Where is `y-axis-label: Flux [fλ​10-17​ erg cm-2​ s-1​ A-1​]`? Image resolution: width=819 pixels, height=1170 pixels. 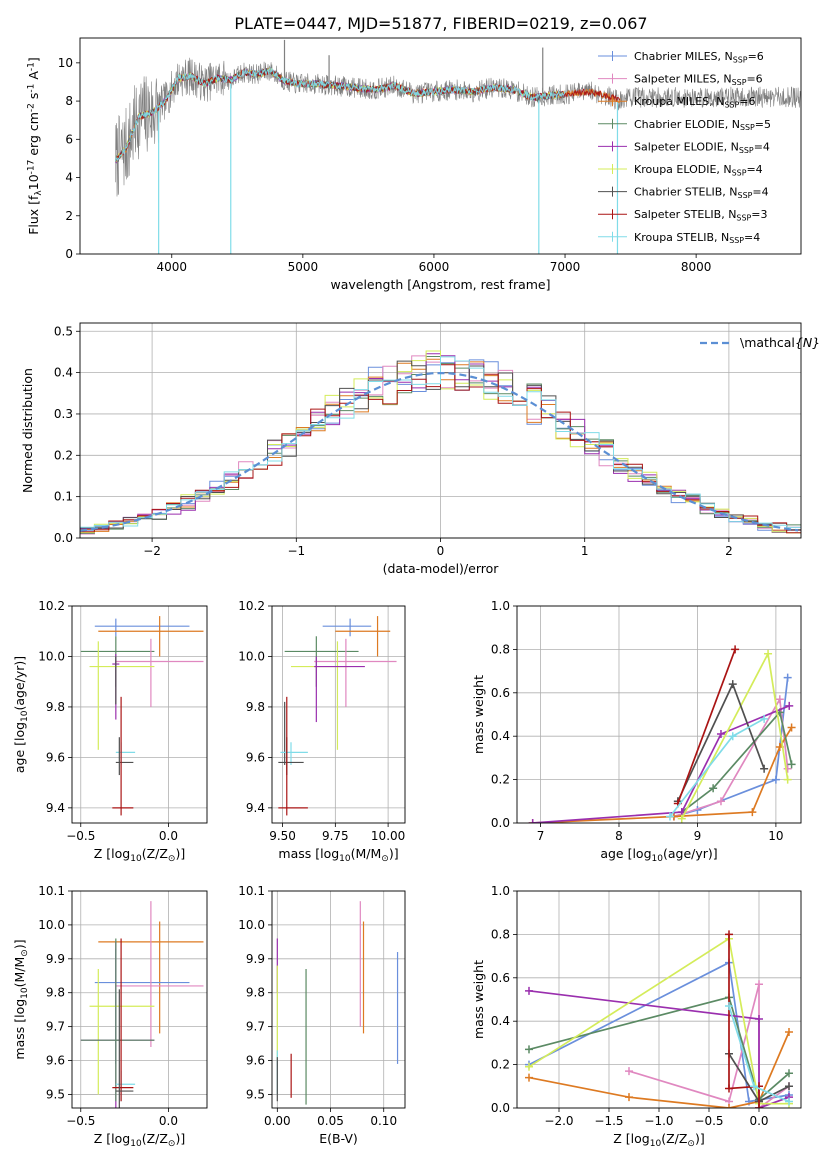 y-axis-label: Flux [fλ​10-17​ erg cm-2​ s-1​ A-1​] is located at coordinates (35, 146).